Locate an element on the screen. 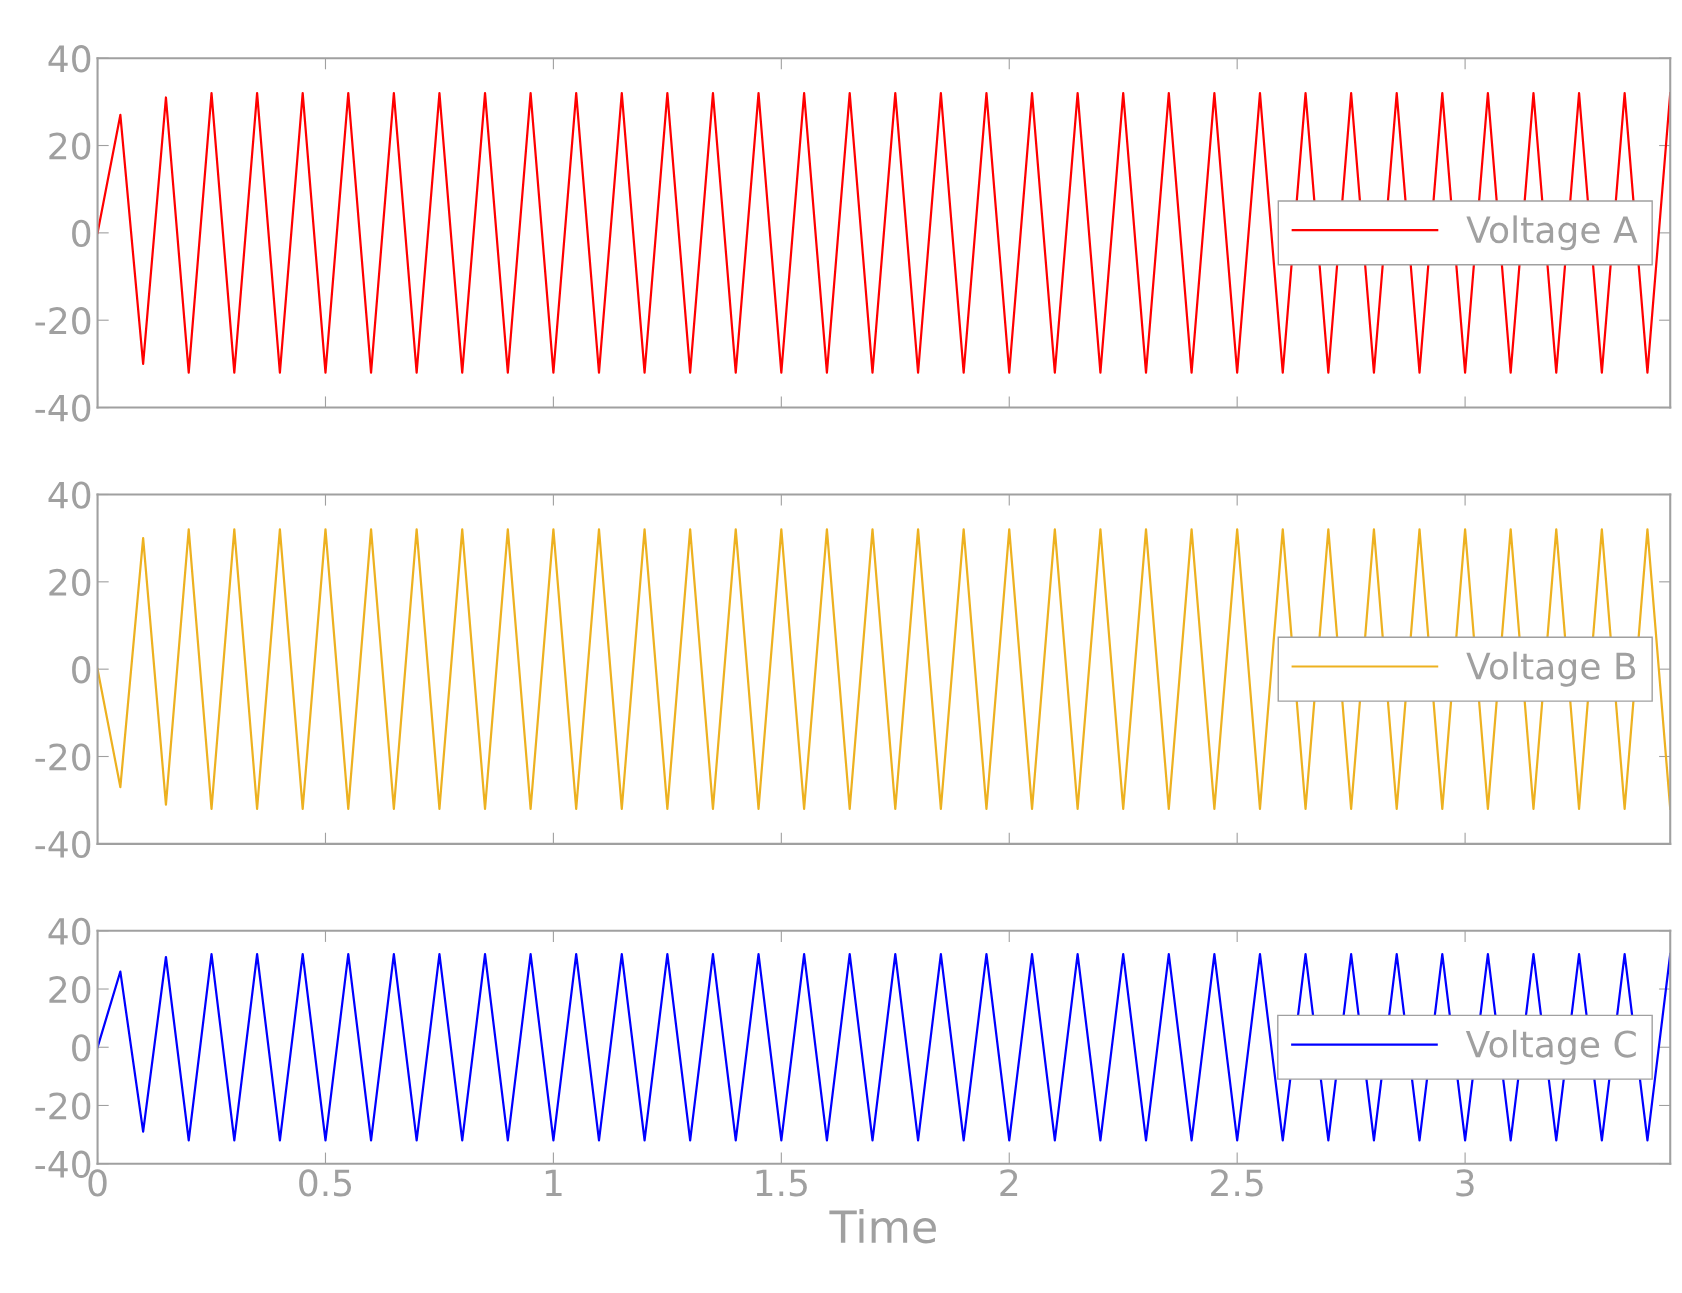  x-axis-title: Time is located at coordinates (882, 1226).